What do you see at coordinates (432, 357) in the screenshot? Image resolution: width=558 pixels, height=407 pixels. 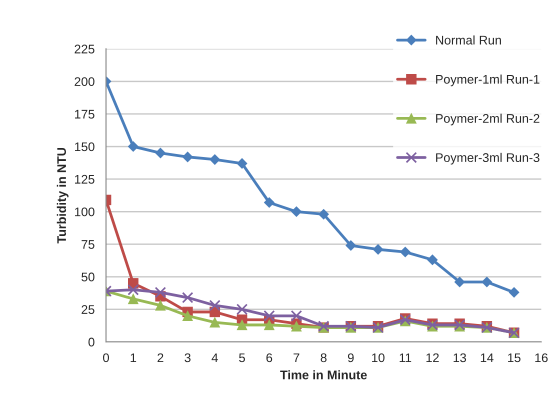 I see `x-tick-label: 12` at bounding box center [432, 357].